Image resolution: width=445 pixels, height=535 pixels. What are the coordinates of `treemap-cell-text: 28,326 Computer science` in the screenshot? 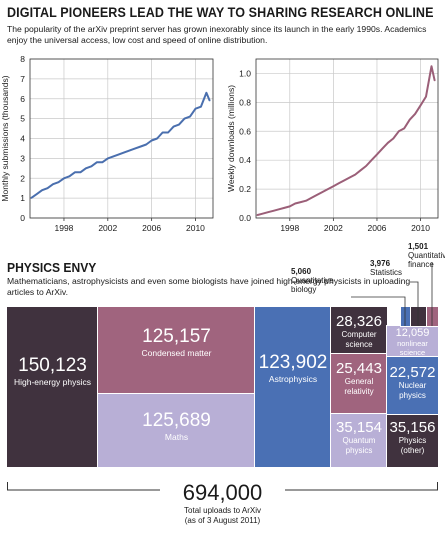 It's located at (359, 331).